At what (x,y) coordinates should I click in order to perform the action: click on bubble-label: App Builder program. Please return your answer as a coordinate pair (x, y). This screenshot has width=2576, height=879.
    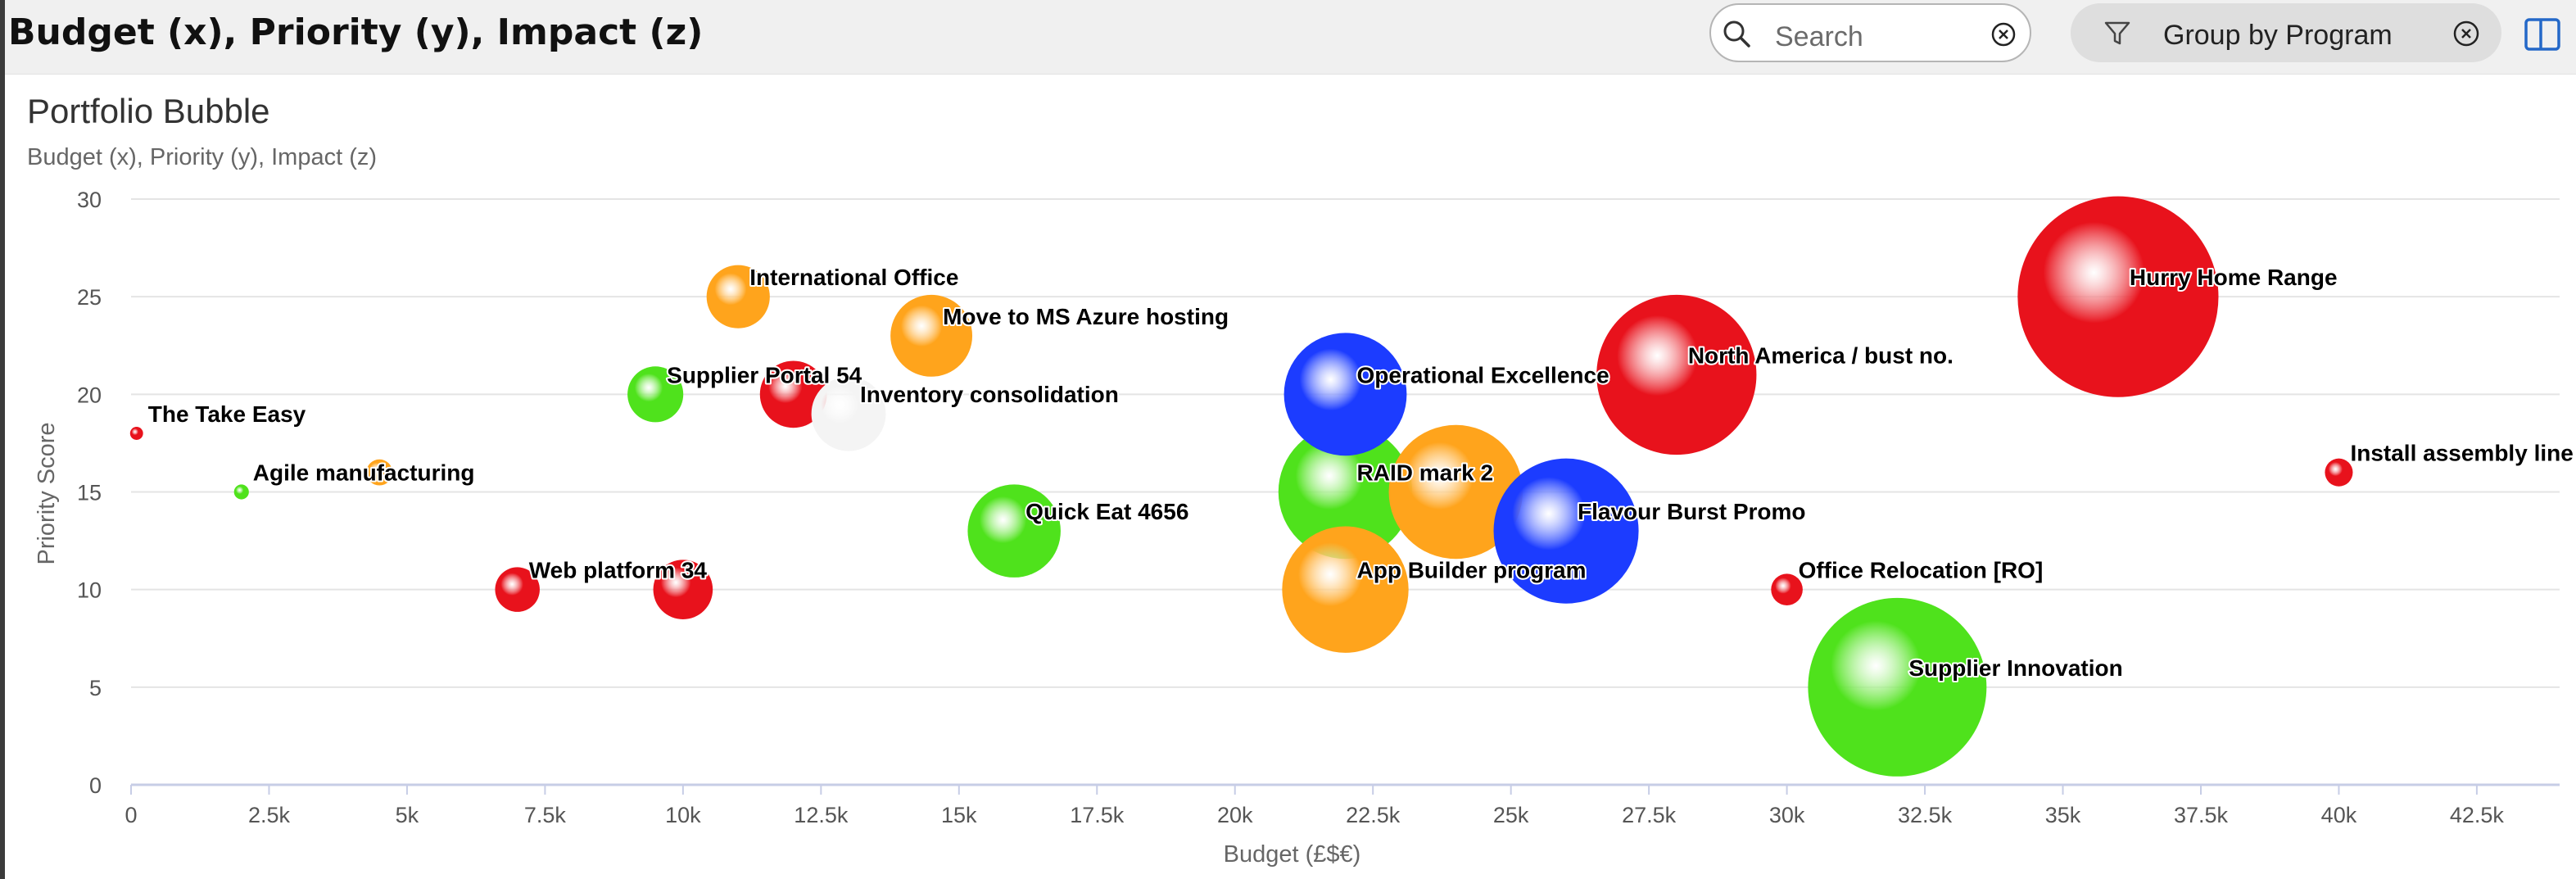
    Looking at the image, I should click on (1472, 570).